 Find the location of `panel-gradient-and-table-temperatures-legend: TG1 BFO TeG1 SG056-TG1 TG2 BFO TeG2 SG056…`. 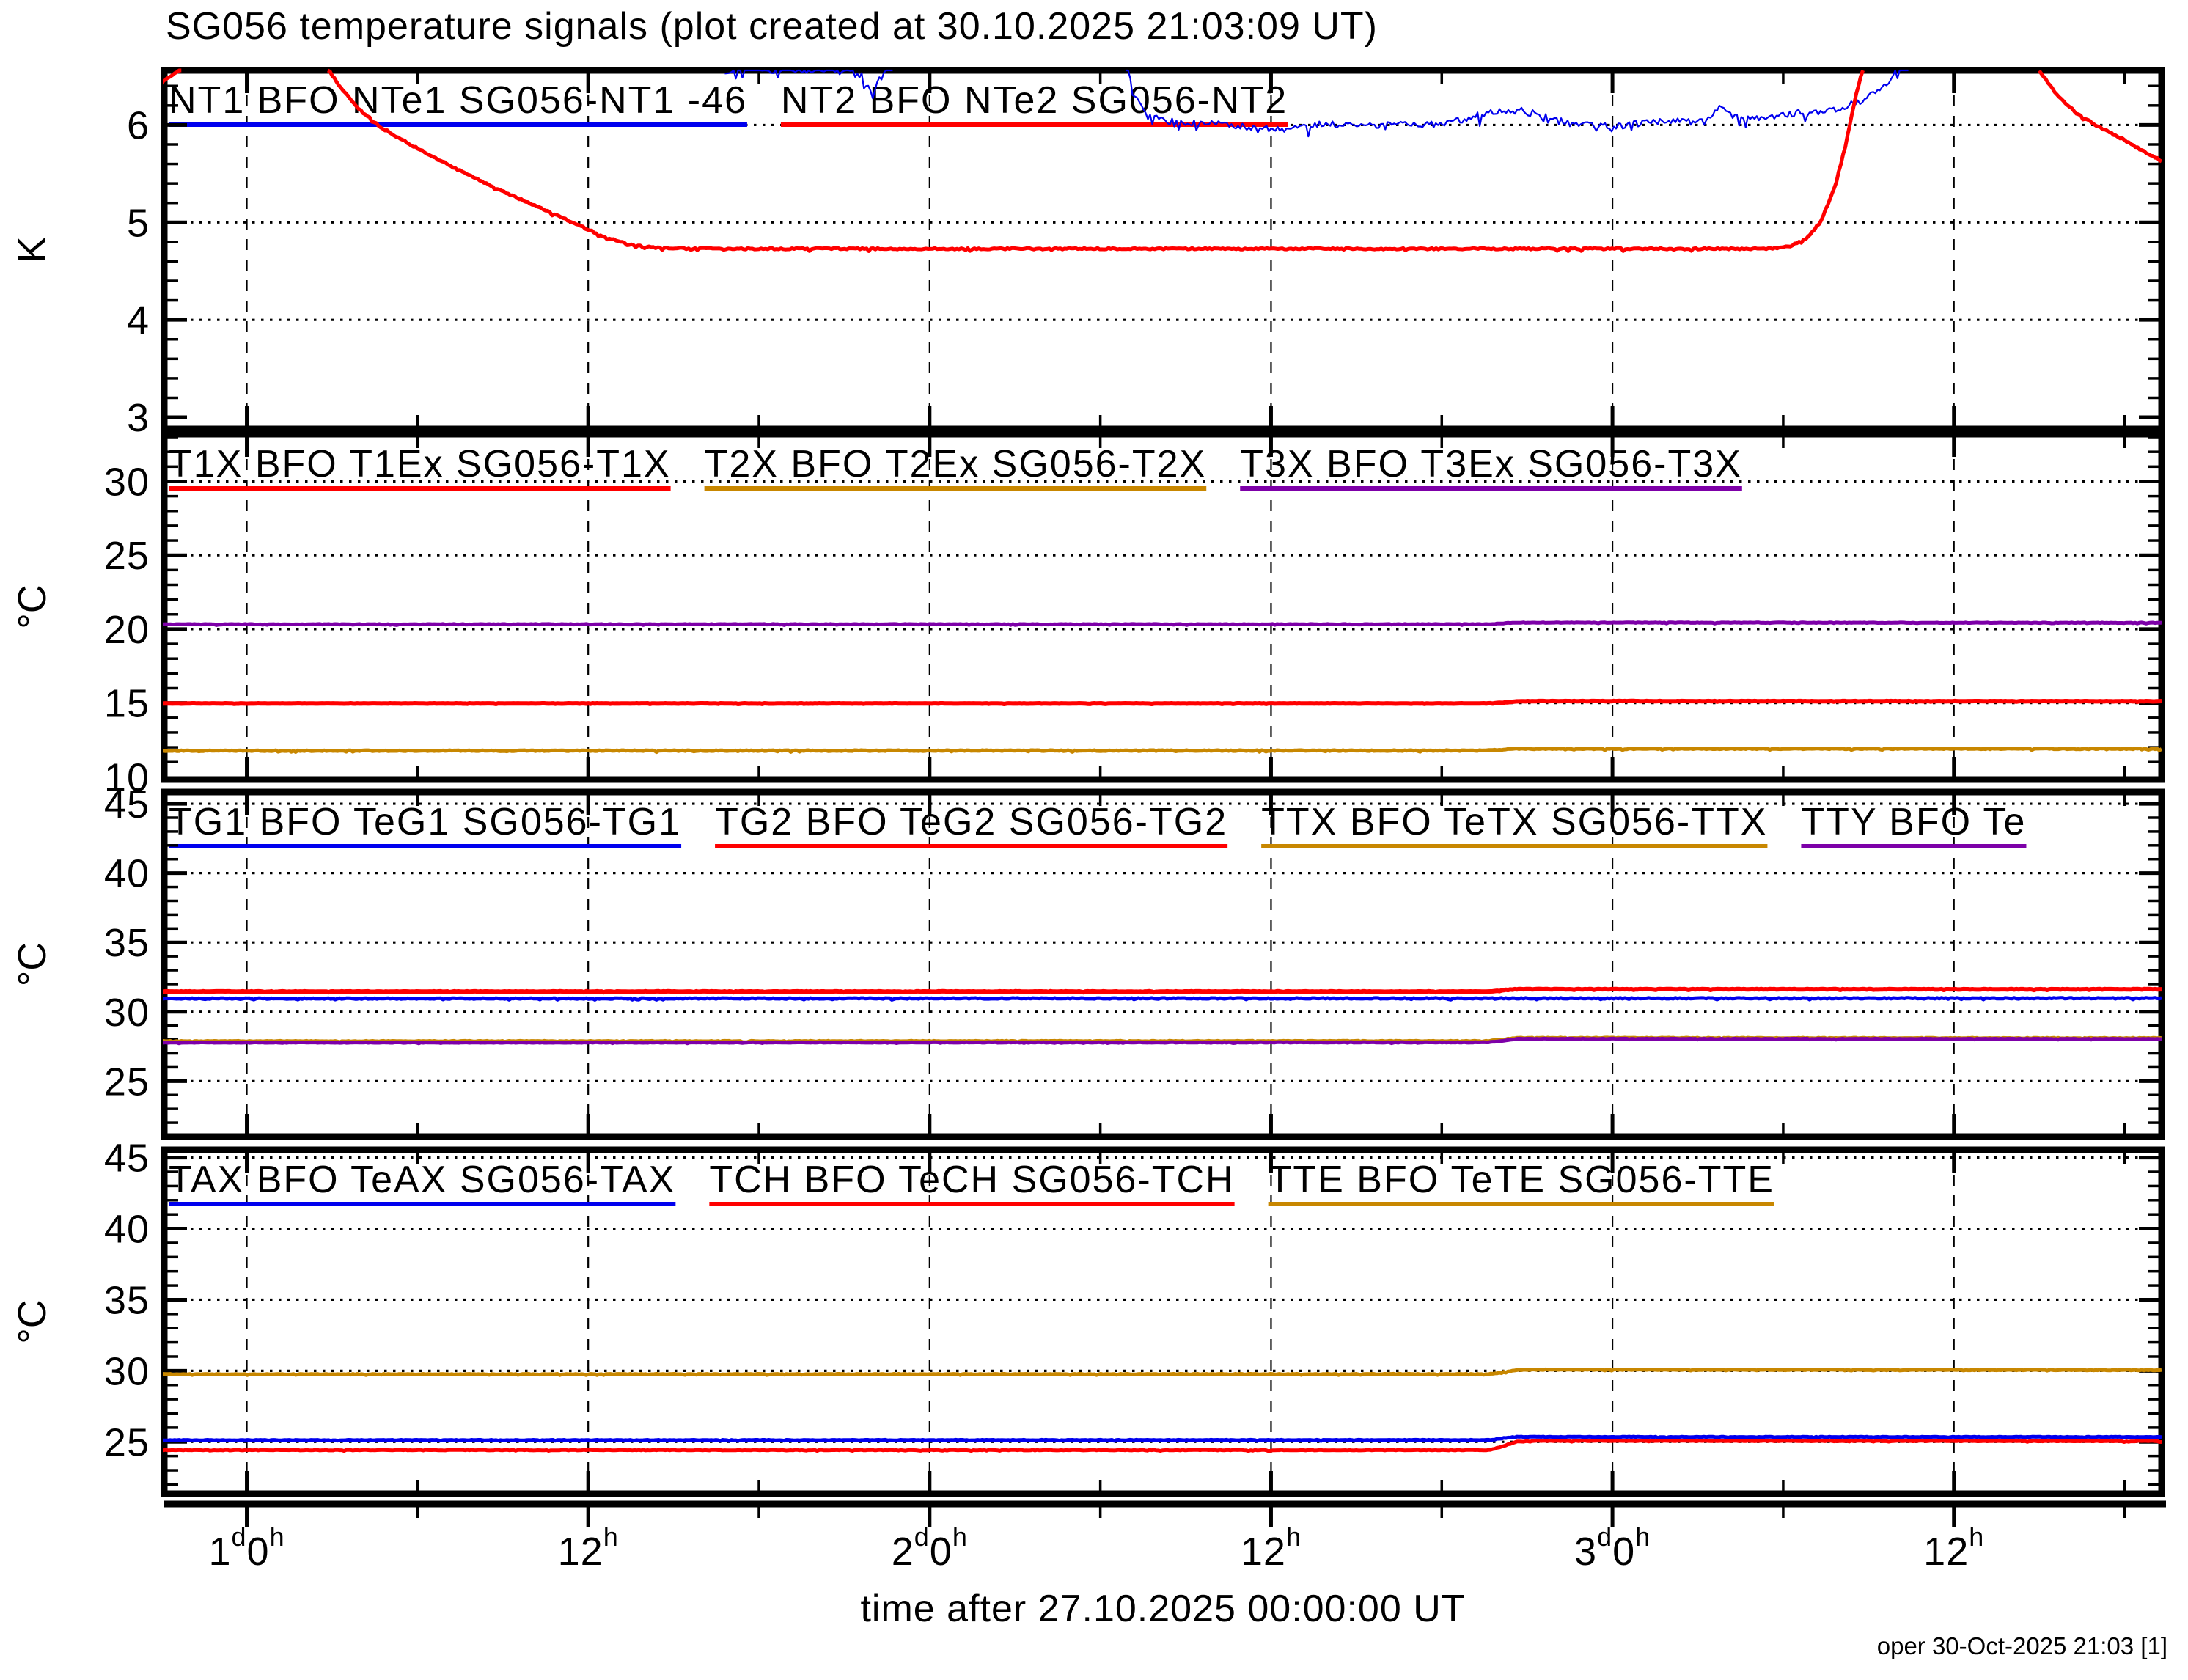

panel-gradient-and-table-temperatures-legend: TG1 BFO TeG1 SG056-TG1 TG2 BFO TeG2 SG056… is located at coordinates (1098, 824).